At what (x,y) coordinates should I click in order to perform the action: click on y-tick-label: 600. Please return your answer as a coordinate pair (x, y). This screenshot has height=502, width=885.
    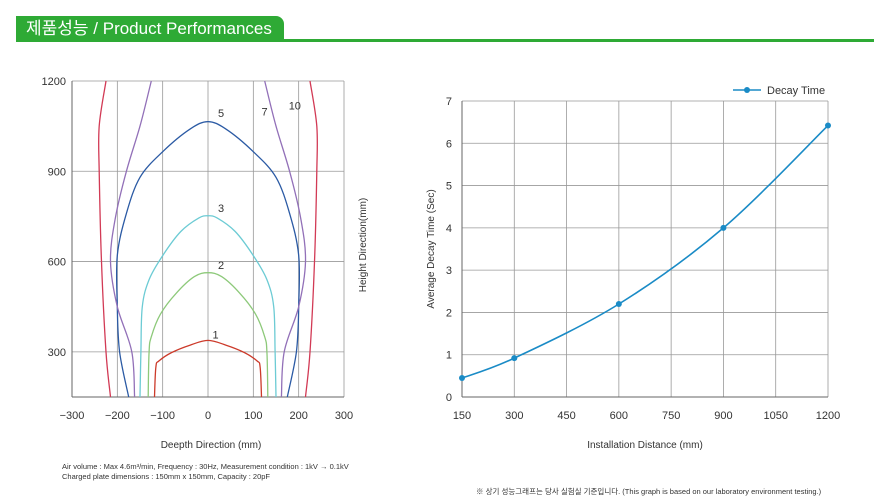
    Looking at the image, I should click on (57, 263).